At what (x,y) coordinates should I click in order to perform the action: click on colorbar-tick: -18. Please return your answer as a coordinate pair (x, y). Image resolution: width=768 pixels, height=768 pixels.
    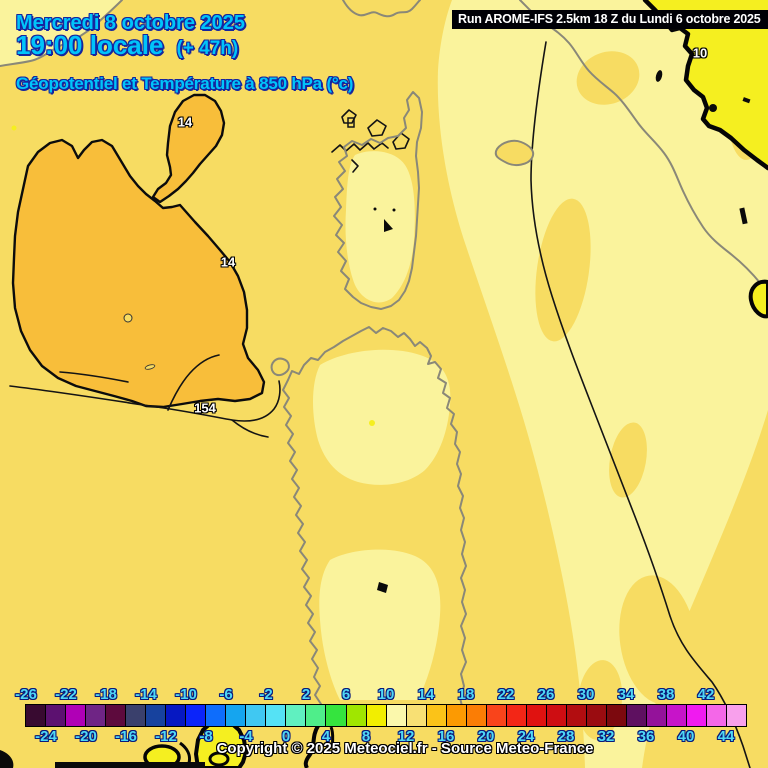
    Looking at the image, I should click on (106, 694).